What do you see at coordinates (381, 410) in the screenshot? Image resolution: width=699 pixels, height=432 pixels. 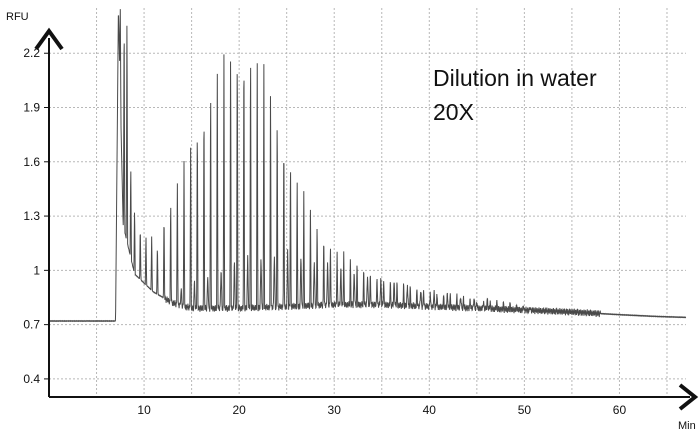 I see `x-tick-labels: 10 20 30 40 50 60` at bounding box center [381, 410].